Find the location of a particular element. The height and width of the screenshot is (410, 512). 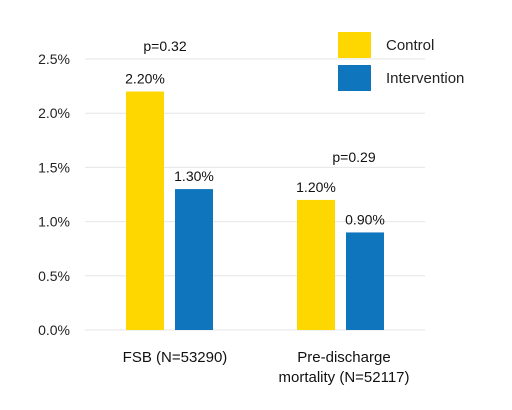

data-label: 2.20% is located at coordinates (145, 79).